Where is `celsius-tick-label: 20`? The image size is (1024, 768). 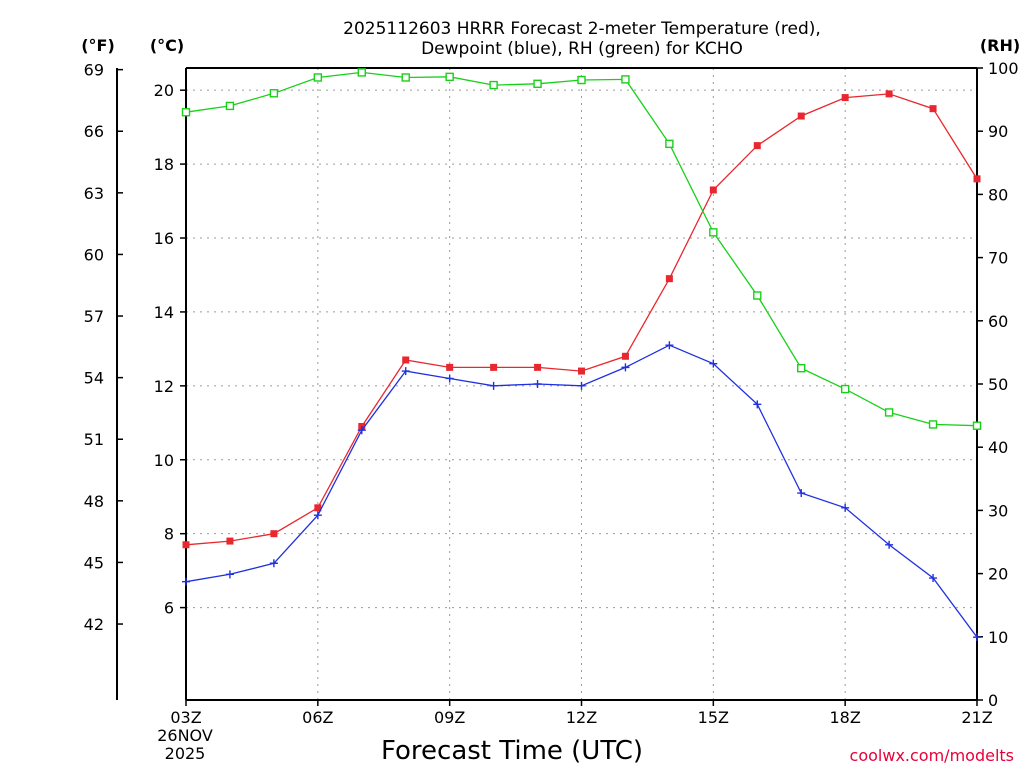 celsius-tick-label: 20 is located at coordinates (164, 90).